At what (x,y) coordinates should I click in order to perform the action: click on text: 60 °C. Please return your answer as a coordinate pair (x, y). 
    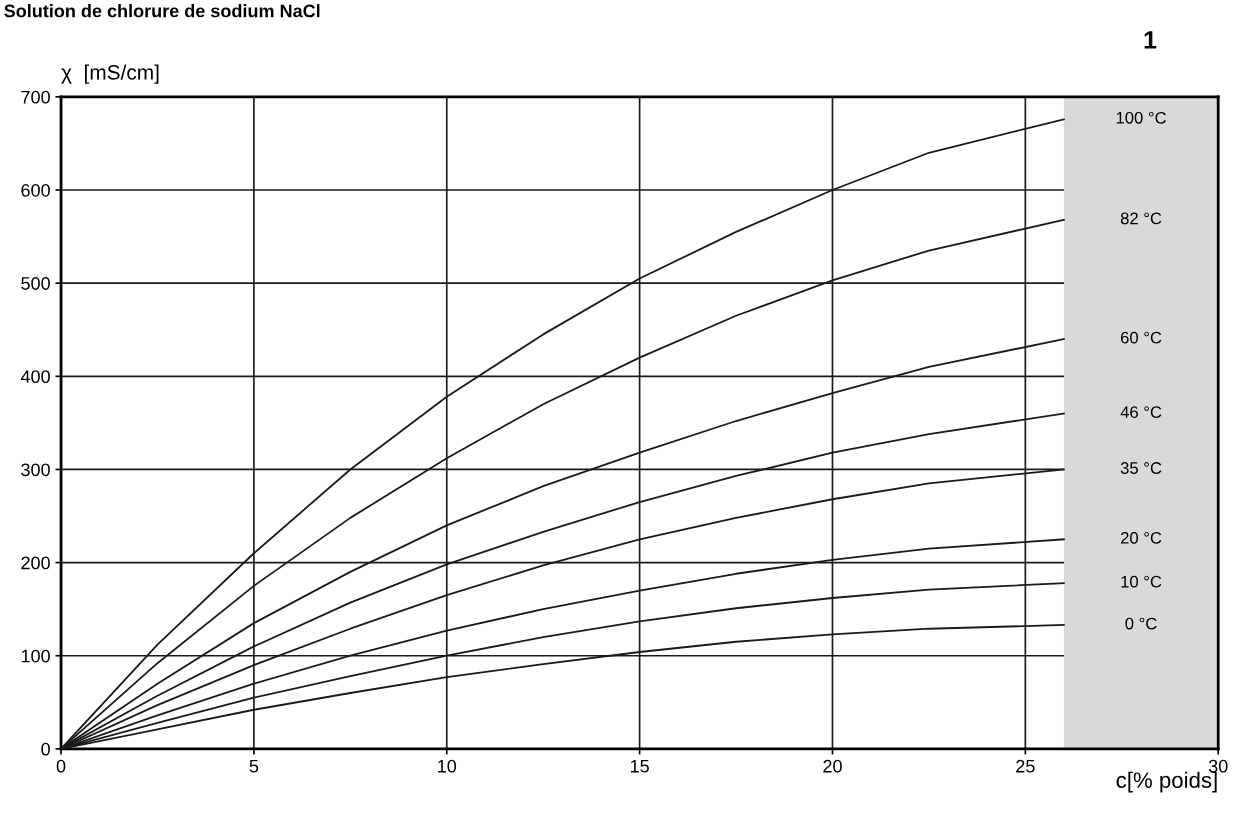
    Looking at the image, I should click on (1141, 337).